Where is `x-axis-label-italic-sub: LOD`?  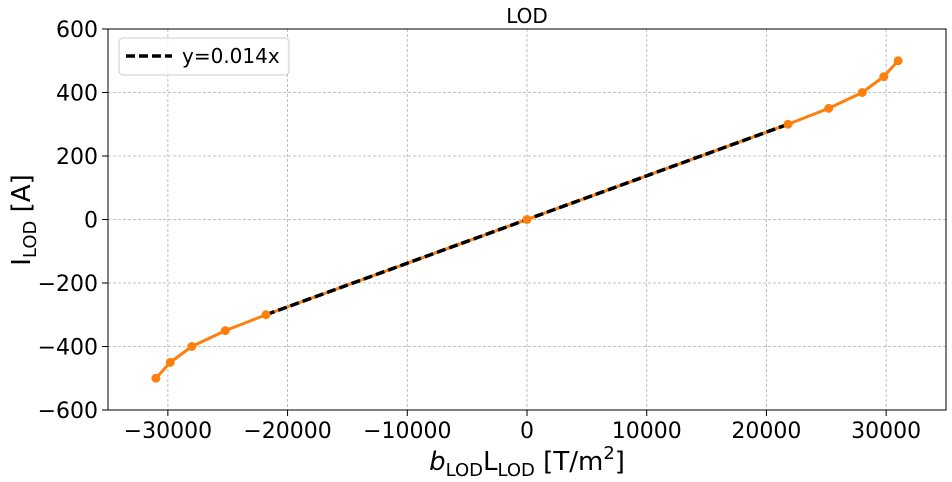
x-axis-label-italic-sub: LOD is located at coordinates (464, 470).